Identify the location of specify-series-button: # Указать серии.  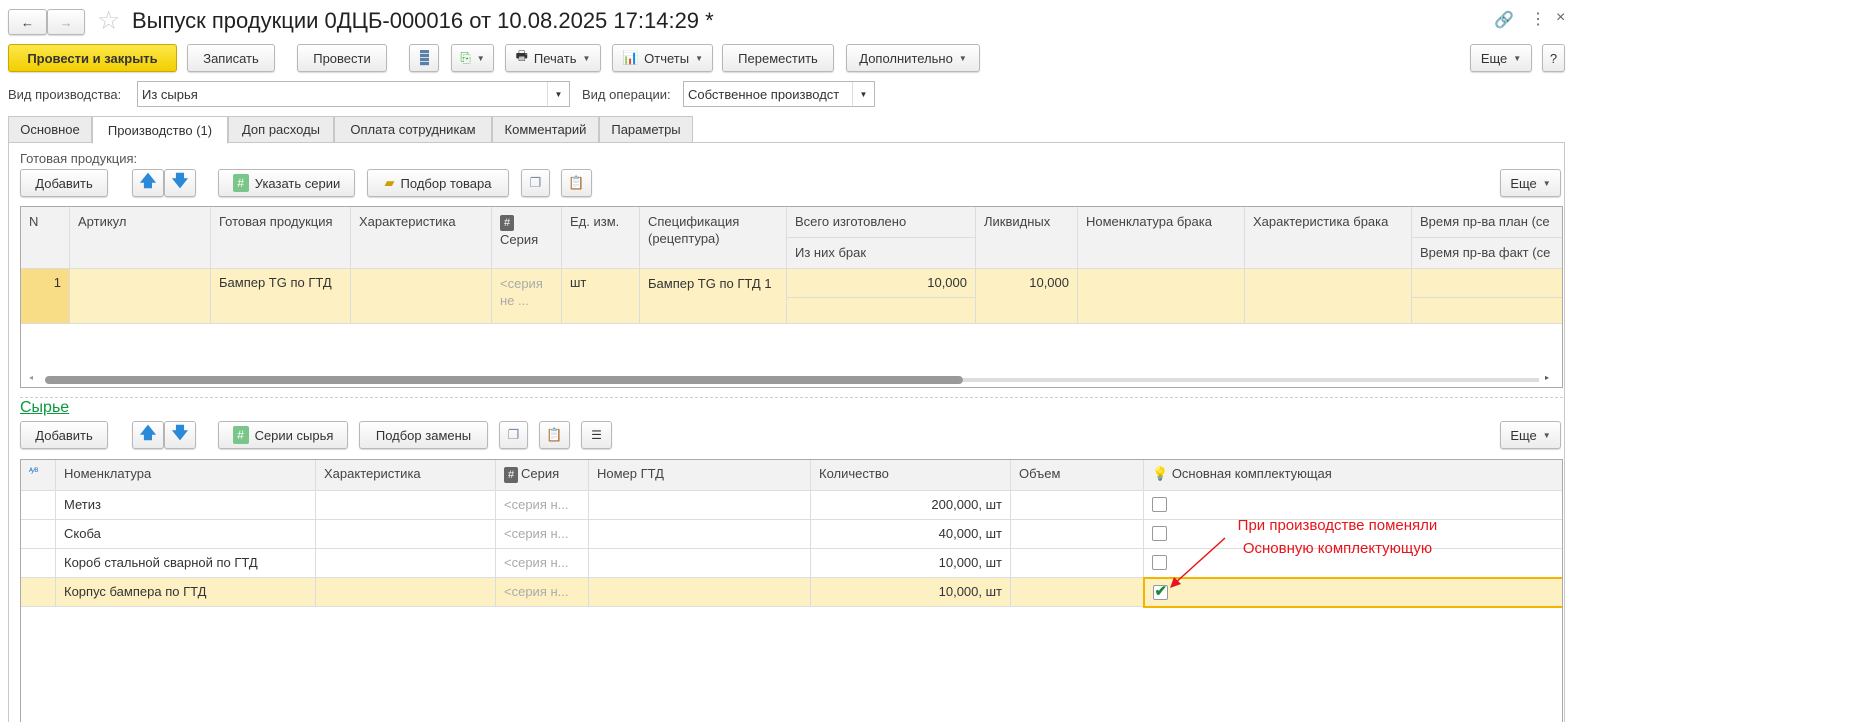
(286, 183).